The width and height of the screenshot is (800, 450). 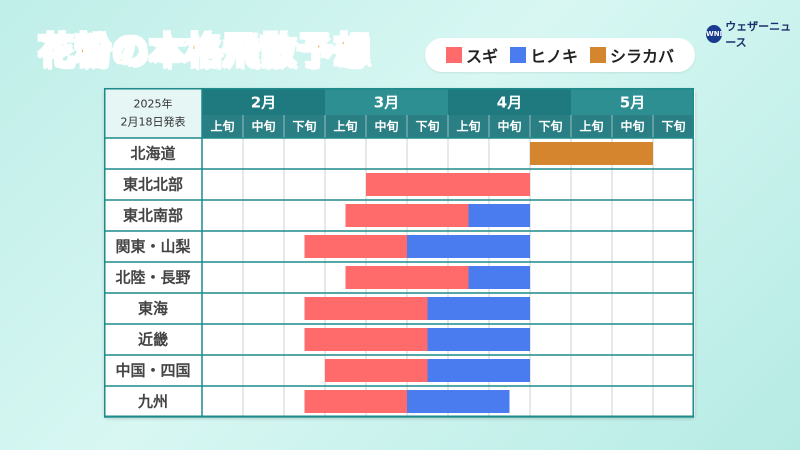 I want to click on month-label: 4月, so click(x=509, y=103).